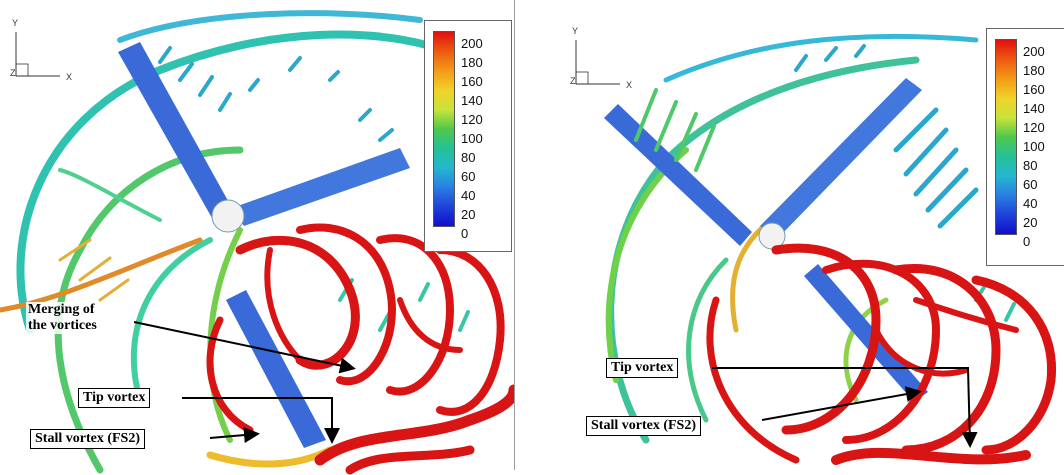  I want to click on colorbar-left: 200 180 160 140 120 100 80 60 40 20 0, so click(468, 136).